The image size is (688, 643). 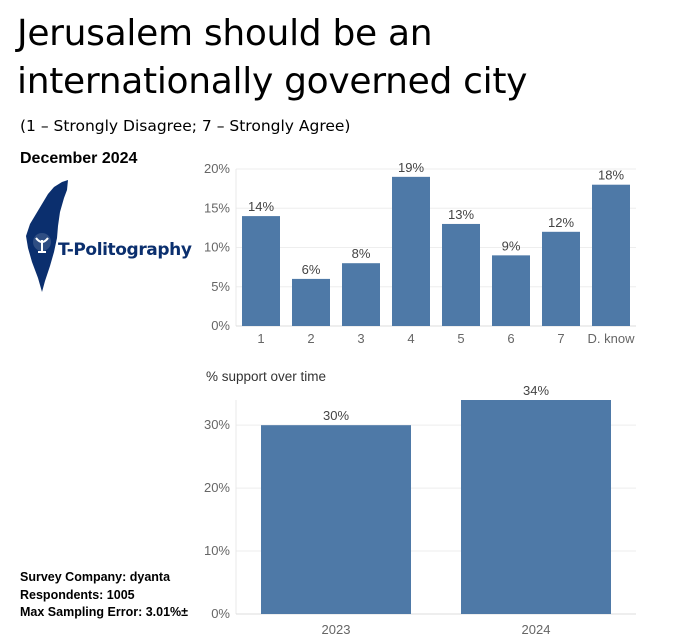 What do you see at coordinates (360, 338) in the screenshot?
I see `x-tick-label: 3` at bounding box center [360, 338].